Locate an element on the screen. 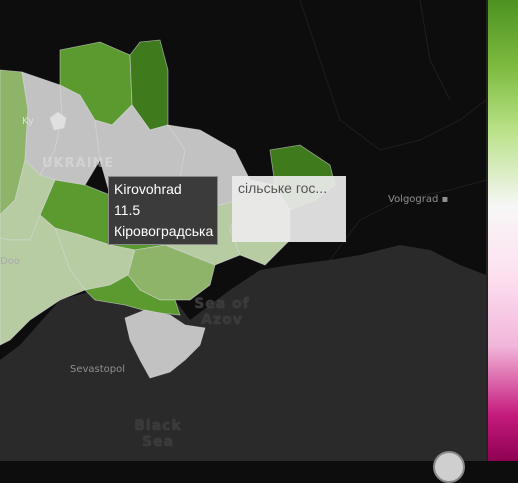 The width and height of the screenshot is (518, 483). legend-edge is located at coordinates (487, 230).